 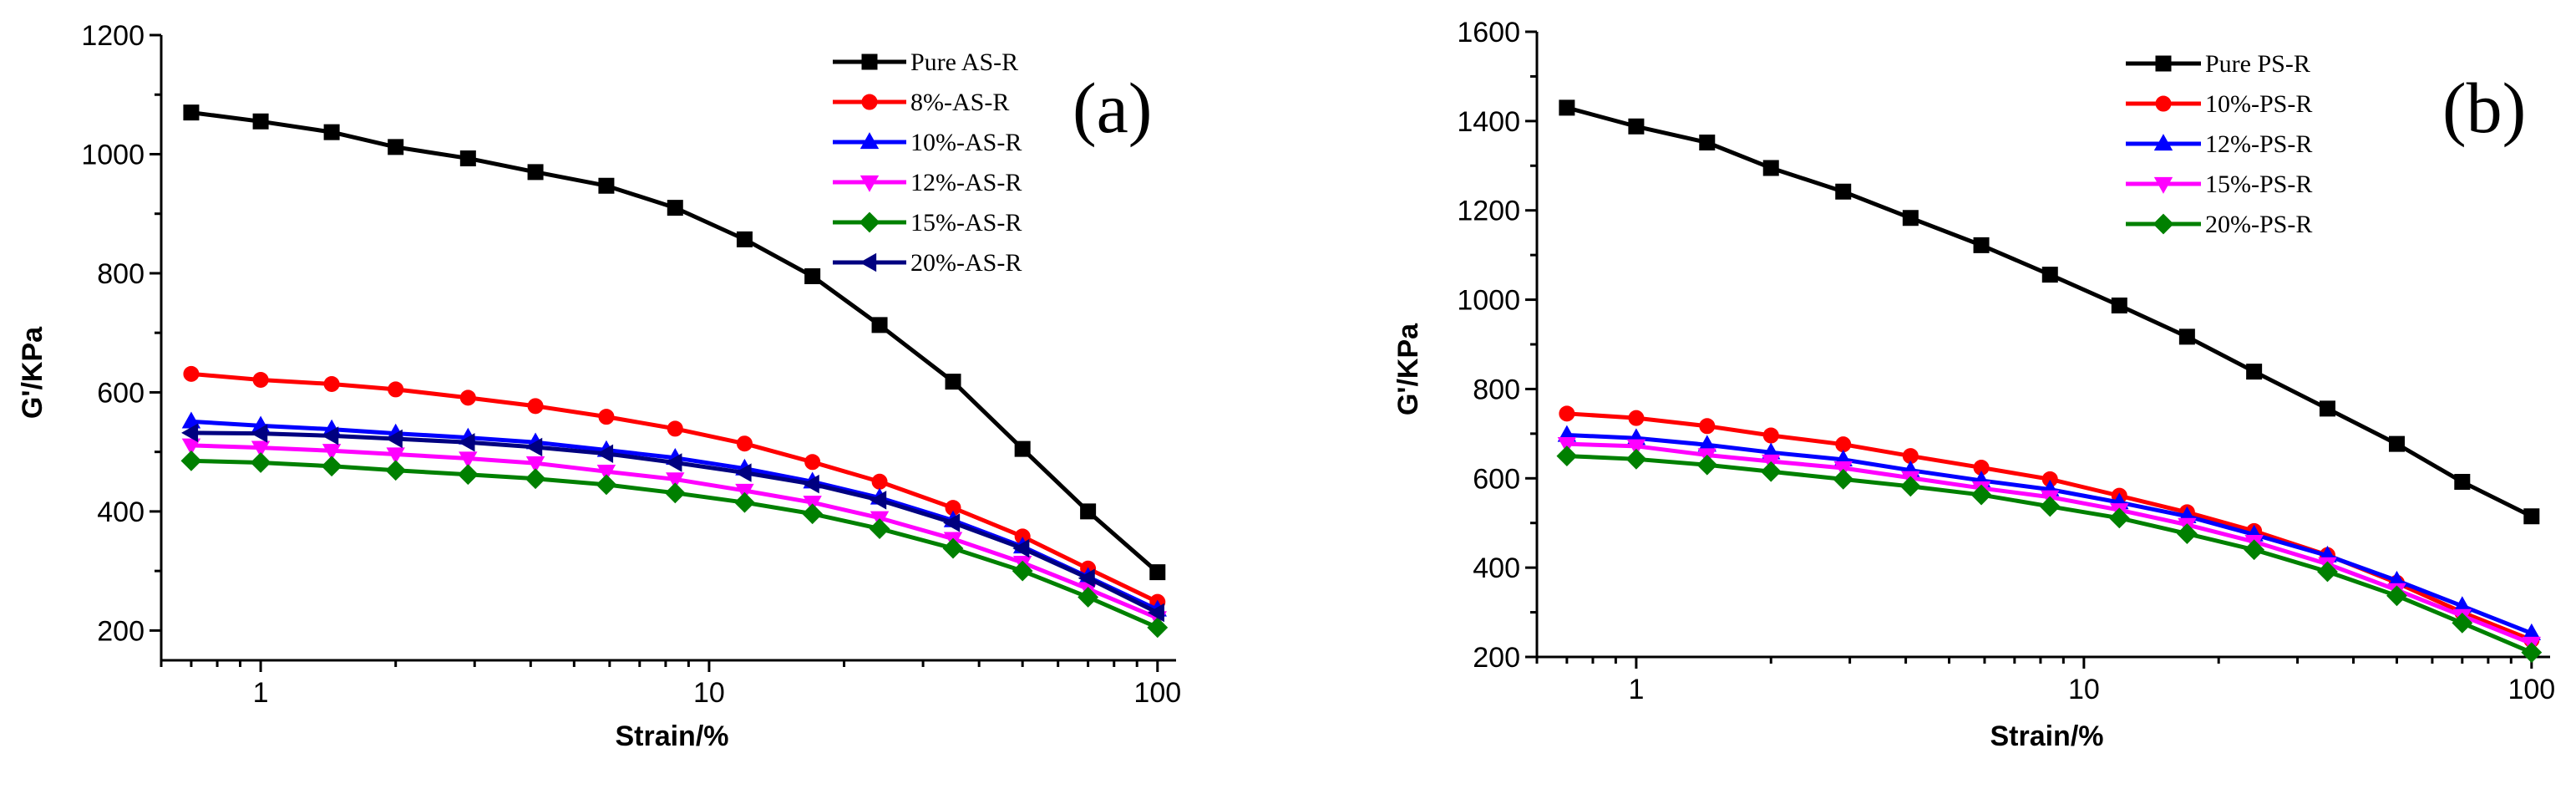 What do you see at coordinates (1636, 690) in the screenshot?
I see `x-tick-label: 1` at bounding box center [1636, 690].